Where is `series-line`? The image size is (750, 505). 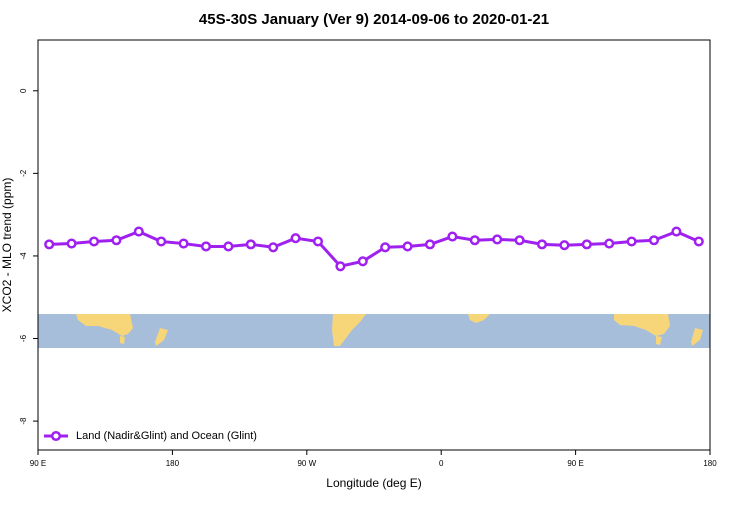 series-line is located at coordinates (374, 248).